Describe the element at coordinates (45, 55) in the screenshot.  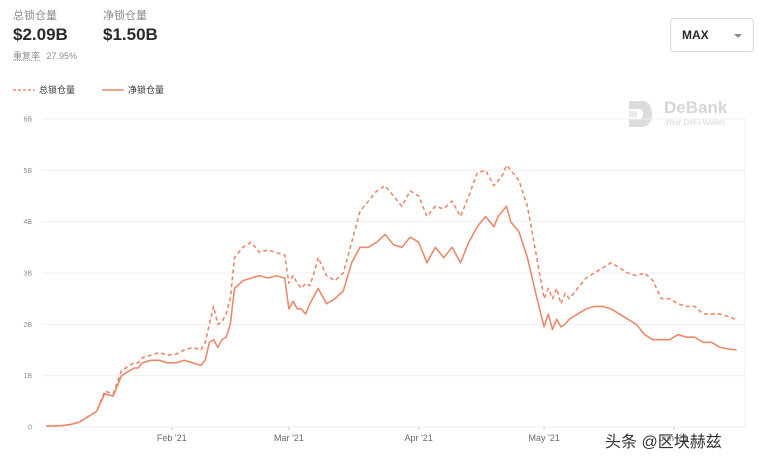
I see `duplication-ratio: 重复率 27.95%` at that location.